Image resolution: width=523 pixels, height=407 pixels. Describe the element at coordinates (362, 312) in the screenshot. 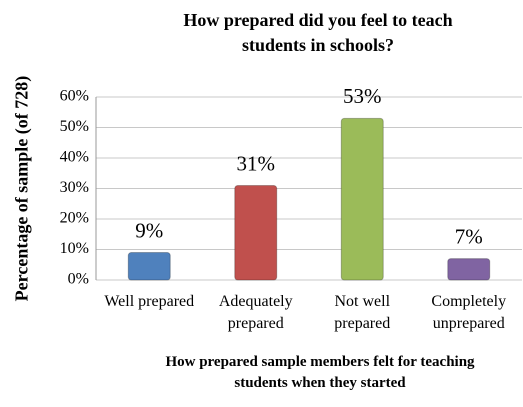

I see `x-tick-label: Not well prepared` at that location.